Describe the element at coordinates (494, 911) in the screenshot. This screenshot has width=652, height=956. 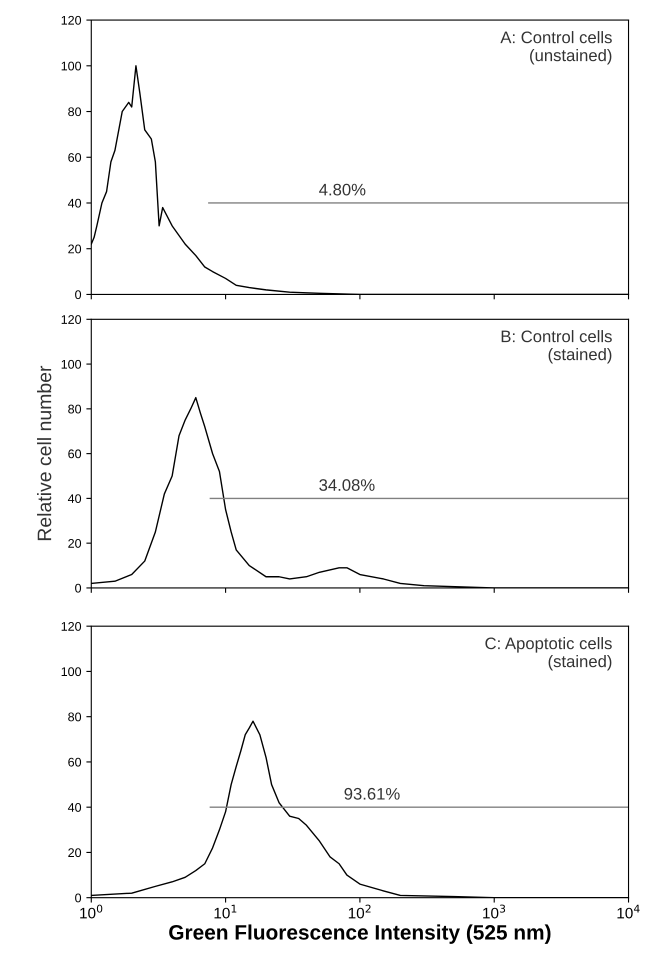
I see `x-tick-label: 10$^{3}$` at that location.